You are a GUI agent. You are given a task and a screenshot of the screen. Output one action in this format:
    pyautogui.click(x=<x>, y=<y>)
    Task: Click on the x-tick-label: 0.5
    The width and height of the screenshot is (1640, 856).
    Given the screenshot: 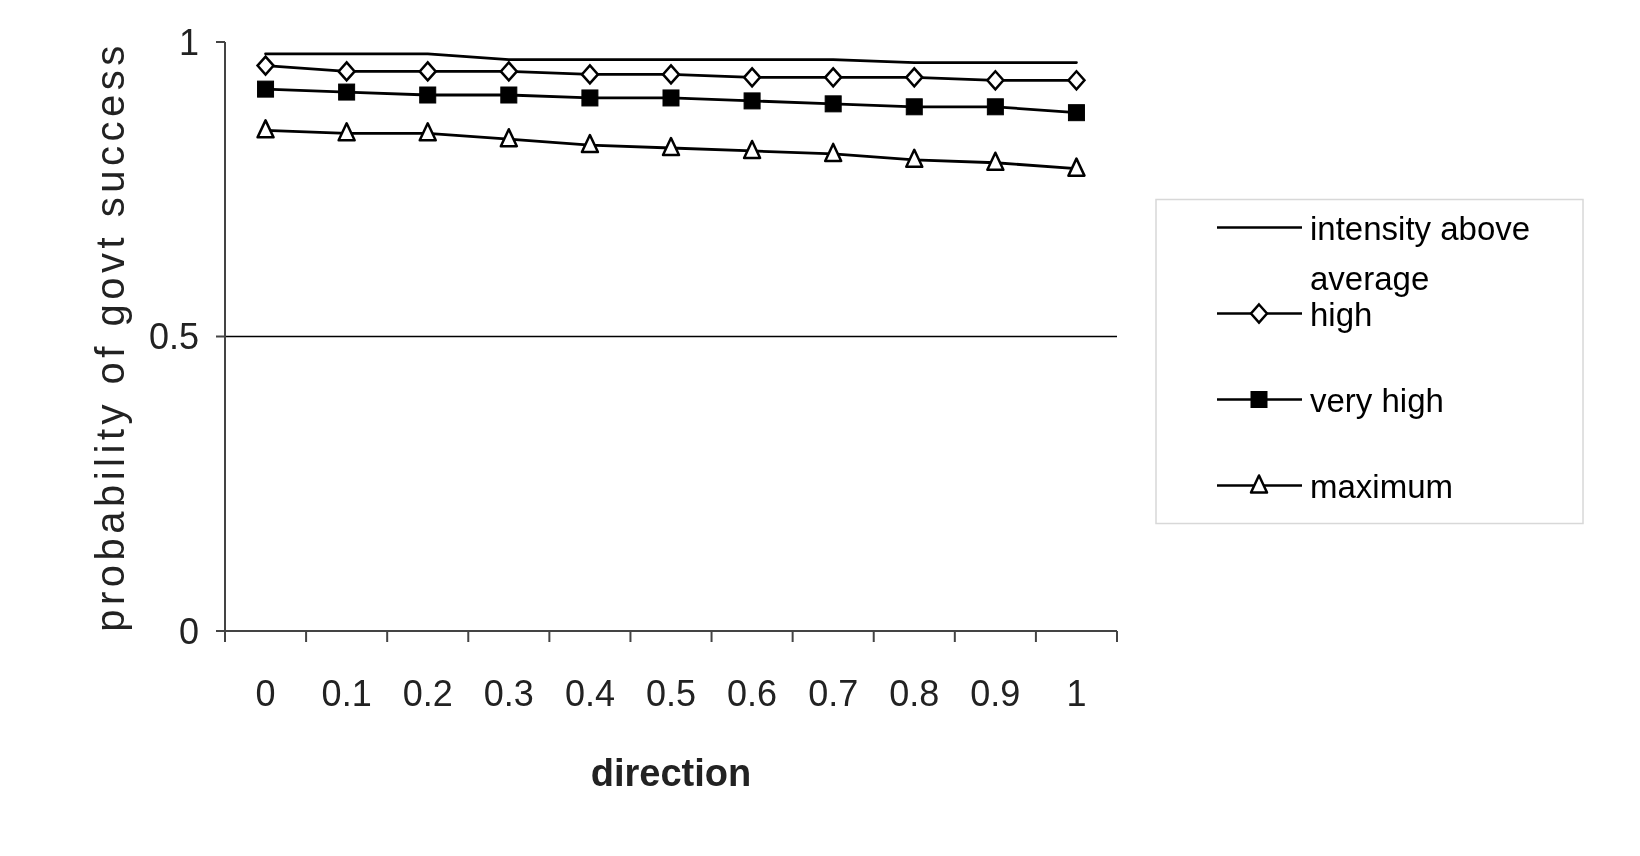 What is the action you would take?
    pyautogui.click(x=671, y=693)
    